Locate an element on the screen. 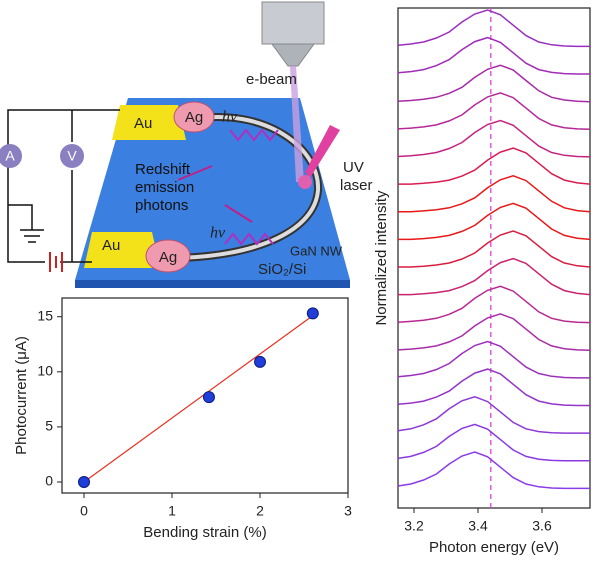  label: e-beam is located at coordinates (271, 79).